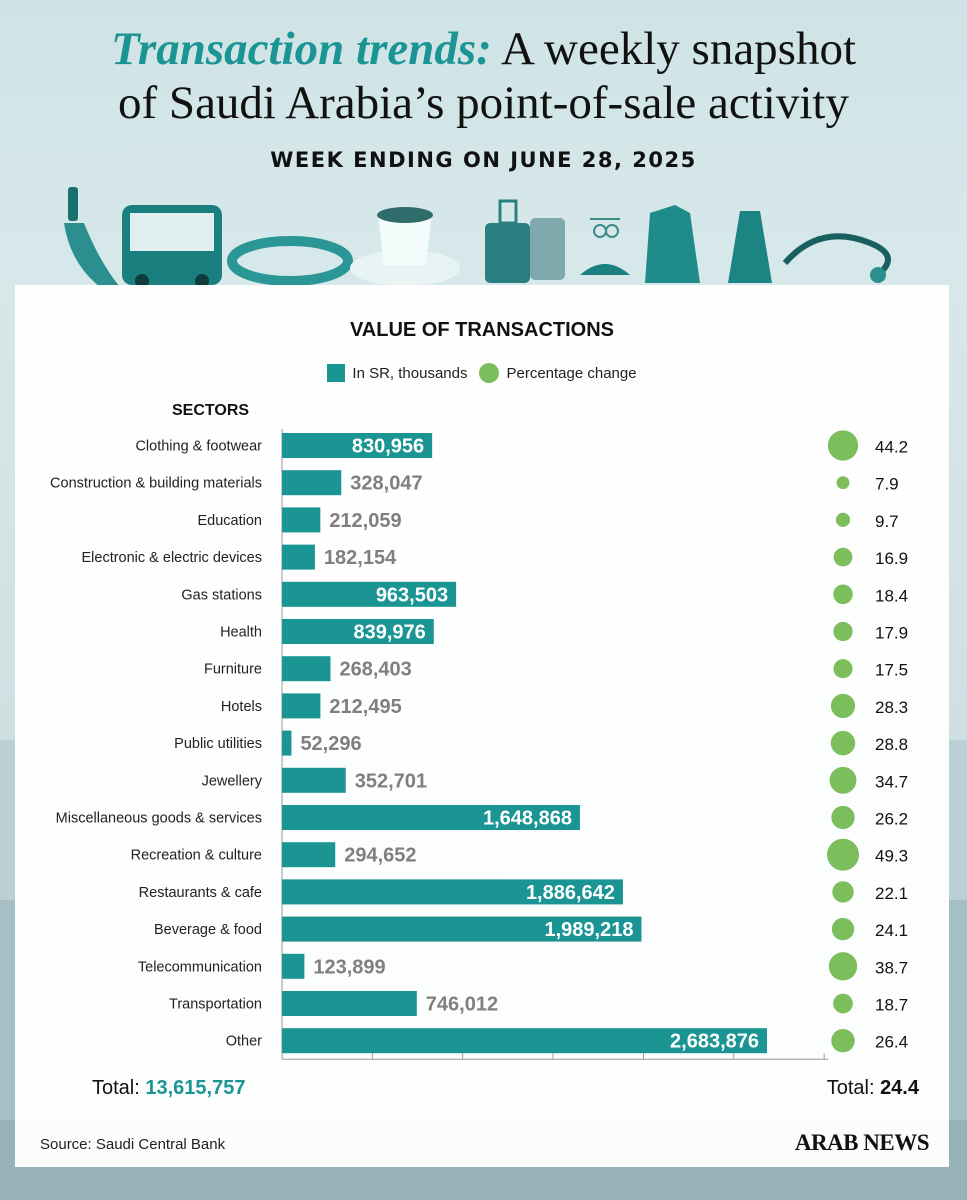  I want to click on bar-value-label: 963,503, so click(412, 595).